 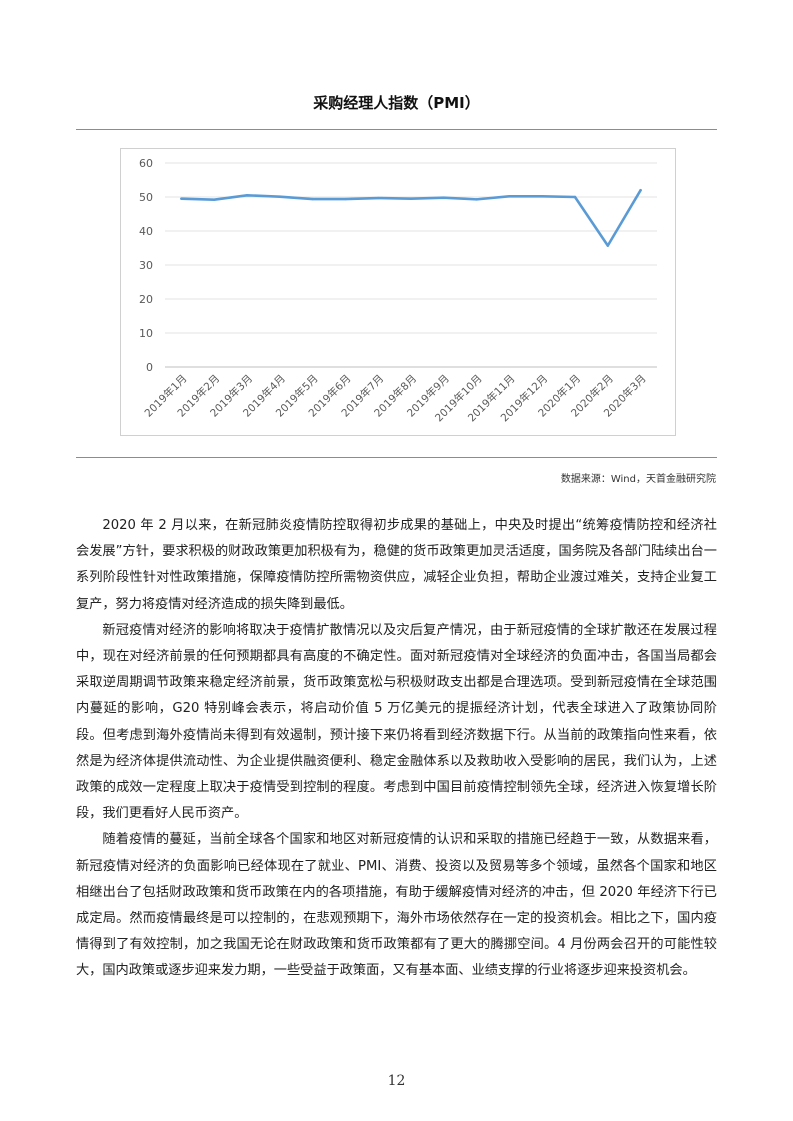 I want to click on y-tick-label: 20, so click(x=146, y=299).